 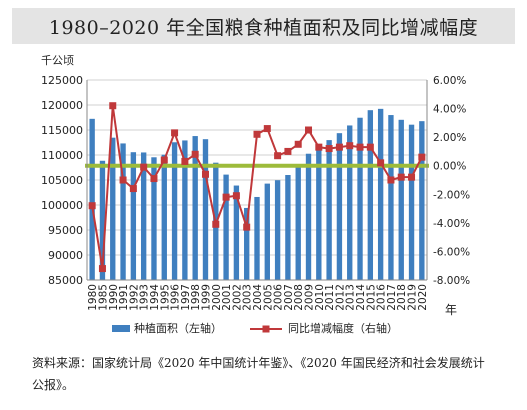 What do you see at coordinates (392, 297) in the screenshot?
I see `x-tick-label: 2017` at bounding box center [392, 297].